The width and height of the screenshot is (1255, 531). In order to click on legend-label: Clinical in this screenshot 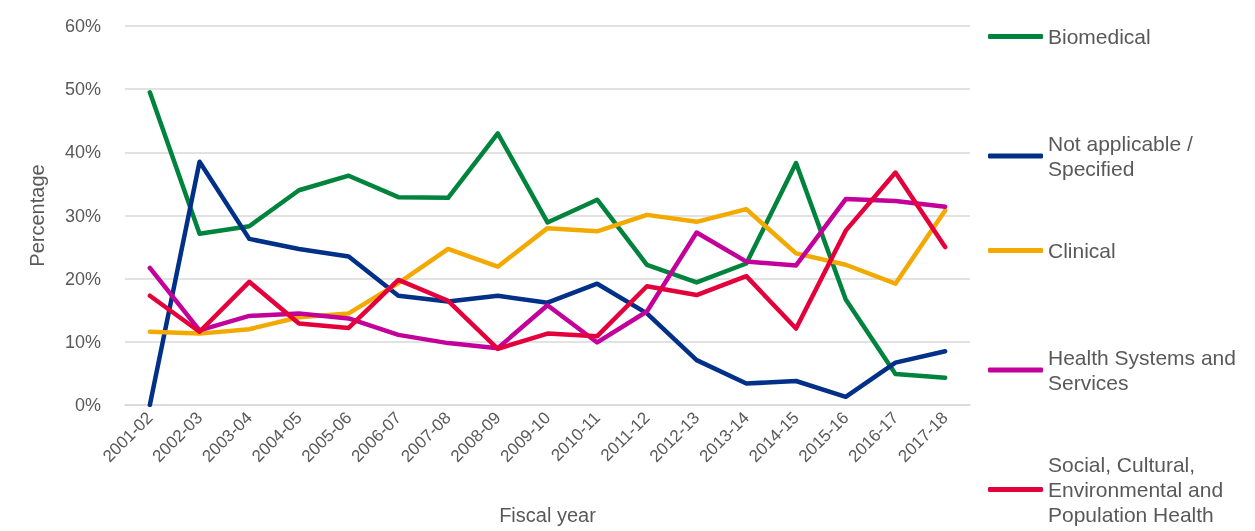, I will do `click(1082, 250)`.